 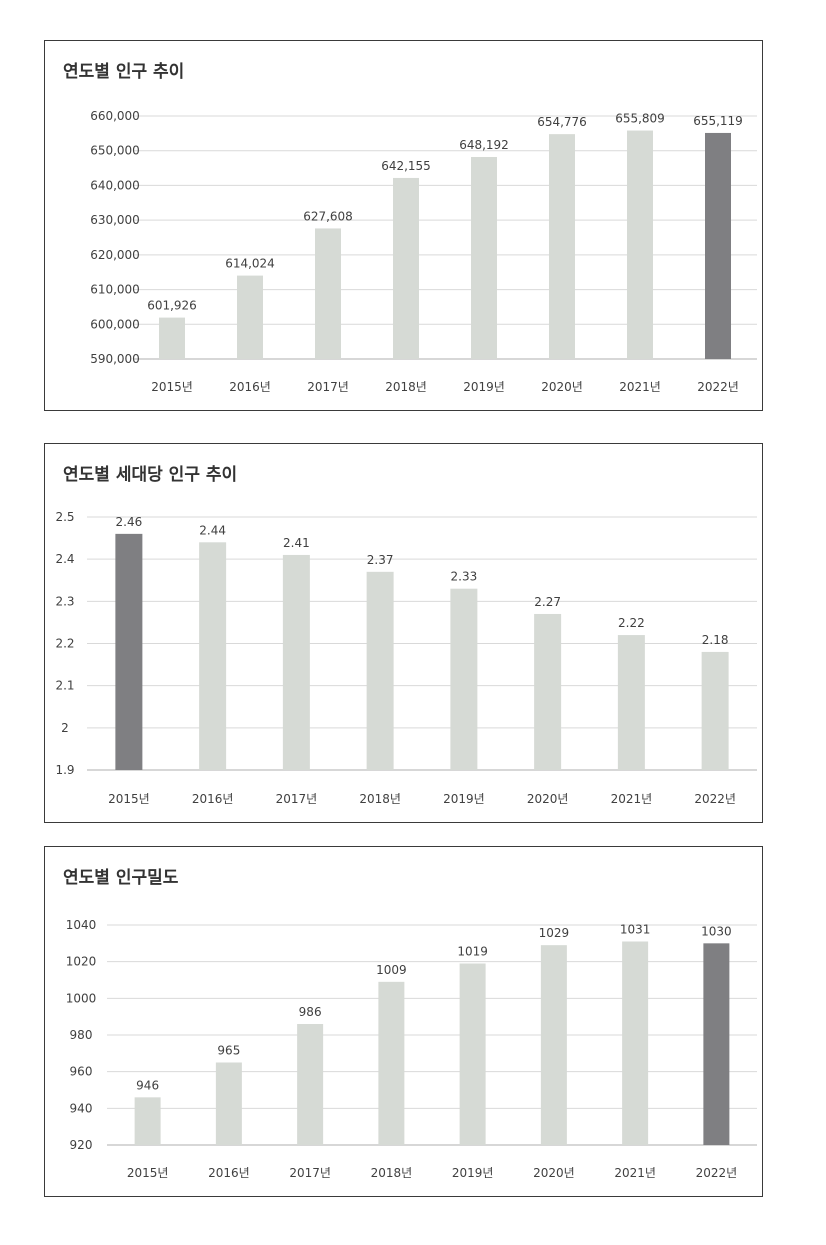 What do you see at coordinates (212, 530) in the screenshot?
I see `data-label: 2.44` at bounding box center [212, 530].